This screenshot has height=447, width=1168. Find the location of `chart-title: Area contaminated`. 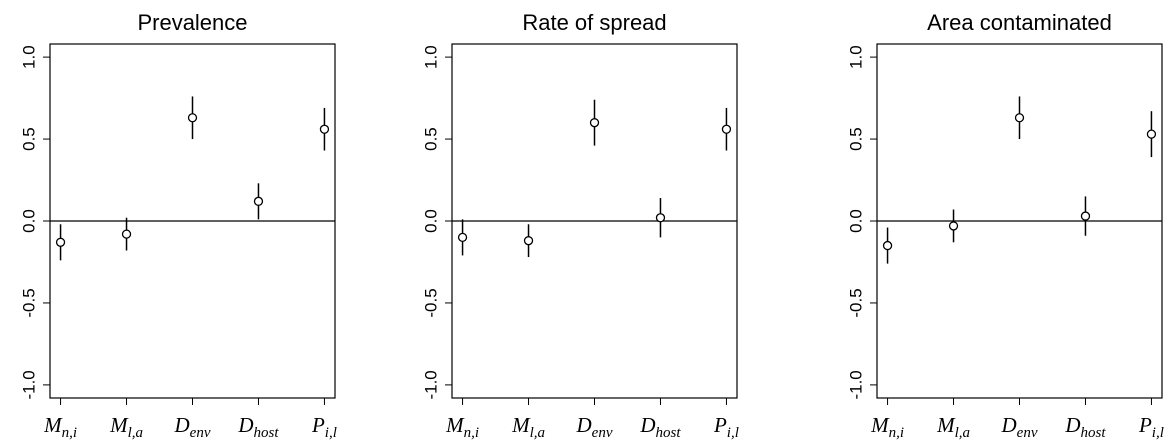

chart-title: Area contaminated is located at coordinates (1019, 22).